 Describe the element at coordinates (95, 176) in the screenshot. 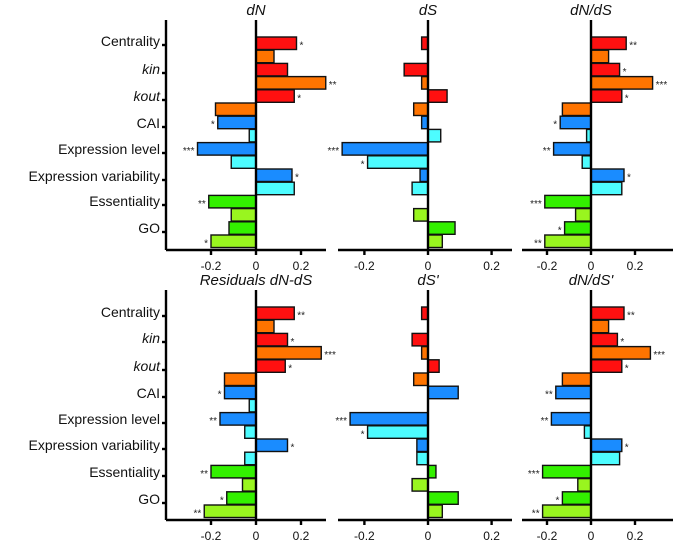

I see `category-label: Expression variability` at that location.